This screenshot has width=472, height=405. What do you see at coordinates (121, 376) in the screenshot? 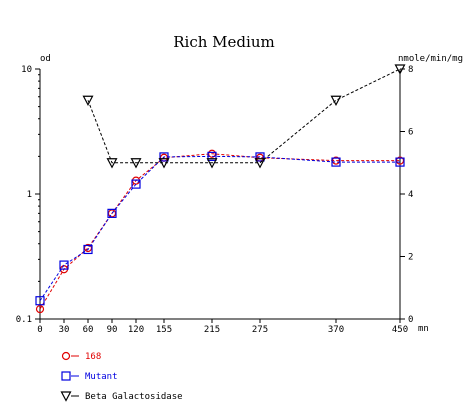
I see `legend: 168 Mutant Beta Galactosidase` at bounding box center [121, 376].